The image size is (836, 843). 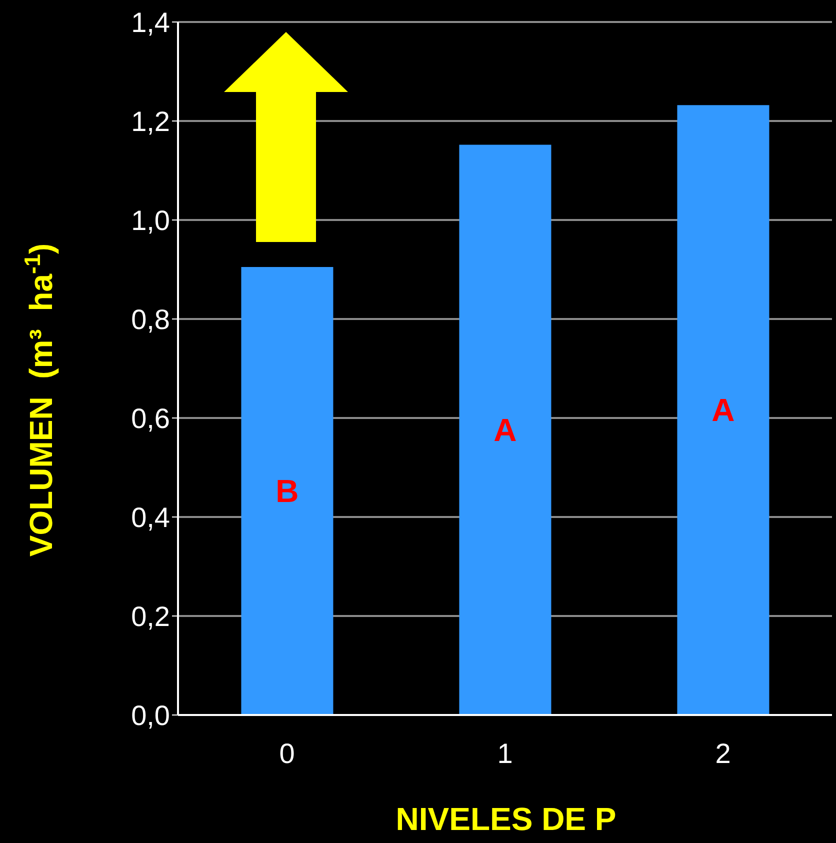 I want to click on x-tick-label: 2, so click(x=723, y=753).